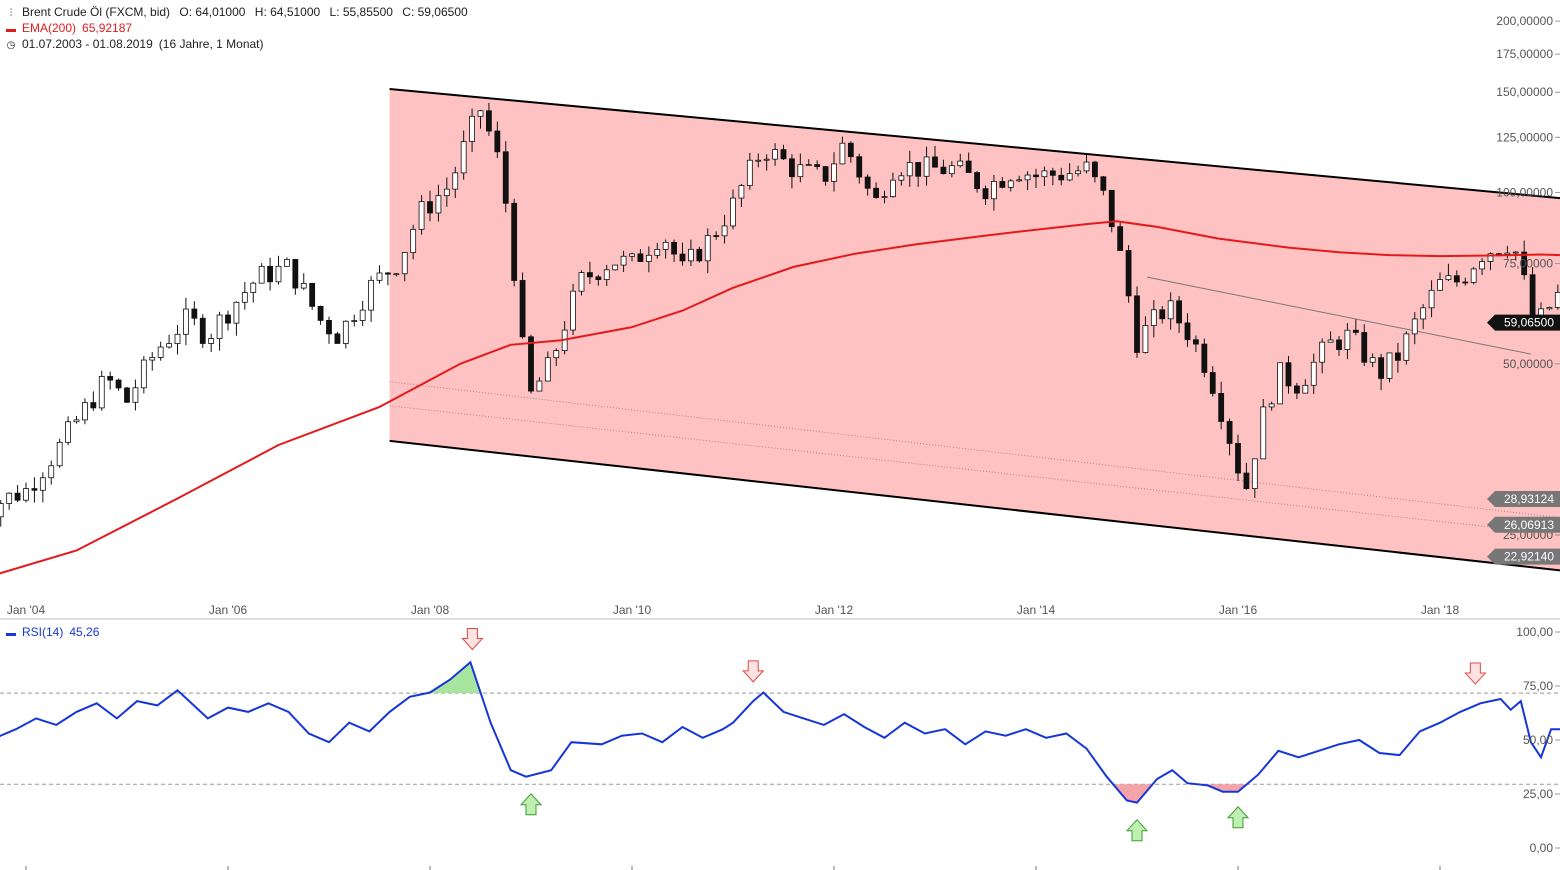 The image size is (1560, 870). I want to click on price-tick-label: 200,00000, so click(1524, 21).